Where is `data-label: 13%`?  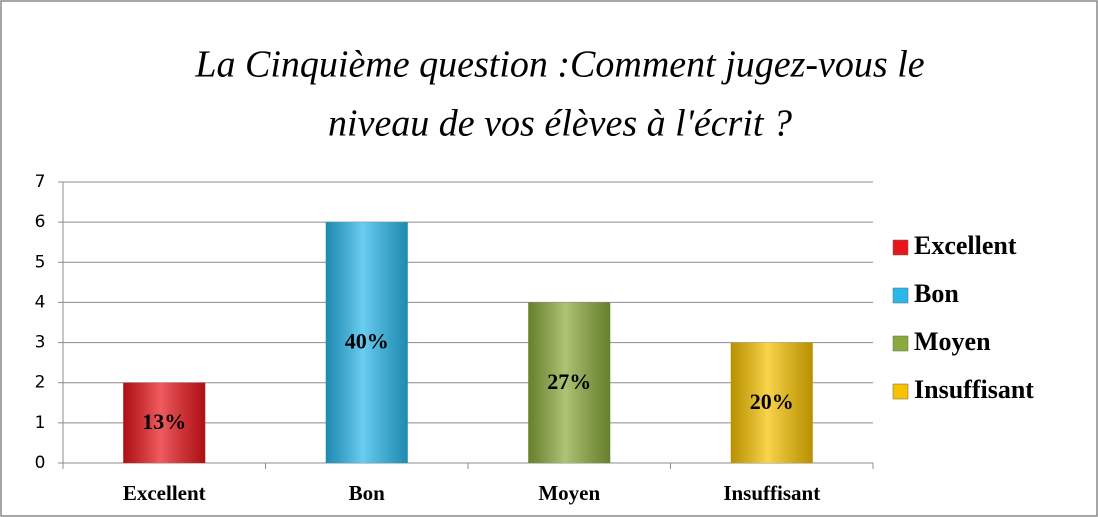 data-label: 13% is located at coordinates (164, 421).